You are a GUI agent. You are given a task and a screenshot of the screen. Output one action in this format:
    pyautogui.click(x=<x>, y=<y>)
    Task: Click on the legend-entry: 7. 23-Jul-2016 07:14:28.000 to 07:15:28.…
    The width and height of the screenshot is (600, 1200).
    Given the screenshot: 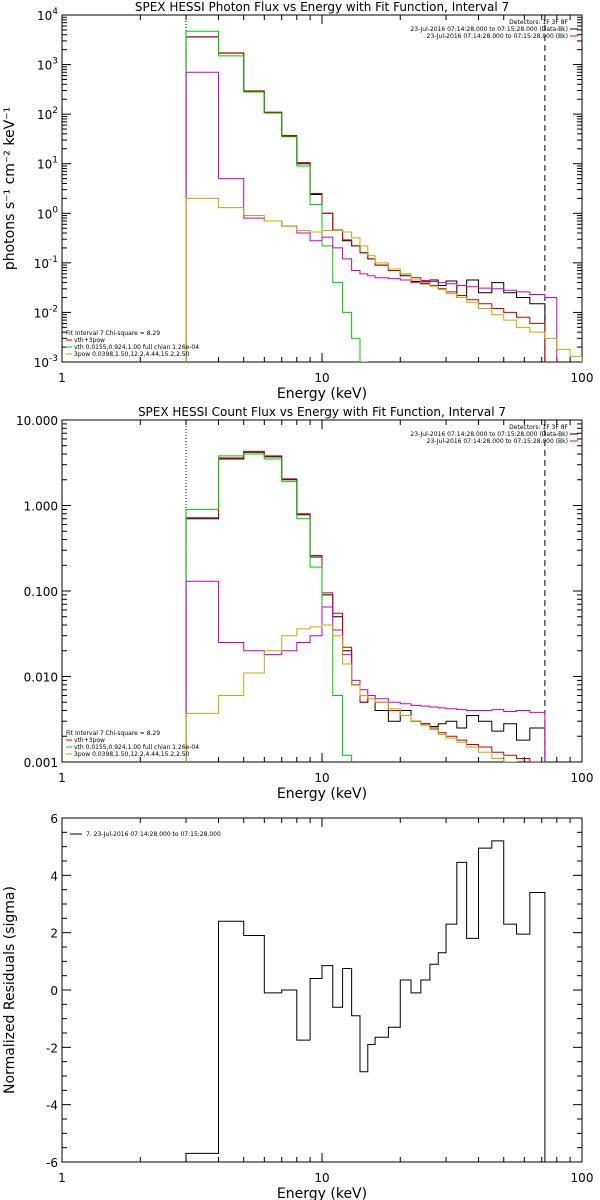 What is the action you would take?
    pyautogui.click(x=153, y=834)
    